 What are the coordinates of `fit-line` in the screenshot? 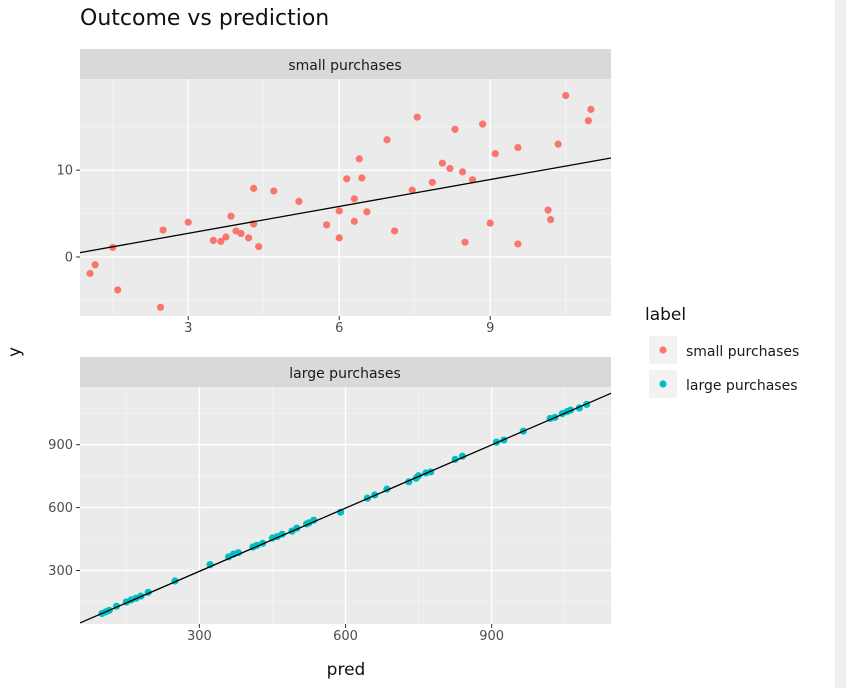 It's located at (345, 205).